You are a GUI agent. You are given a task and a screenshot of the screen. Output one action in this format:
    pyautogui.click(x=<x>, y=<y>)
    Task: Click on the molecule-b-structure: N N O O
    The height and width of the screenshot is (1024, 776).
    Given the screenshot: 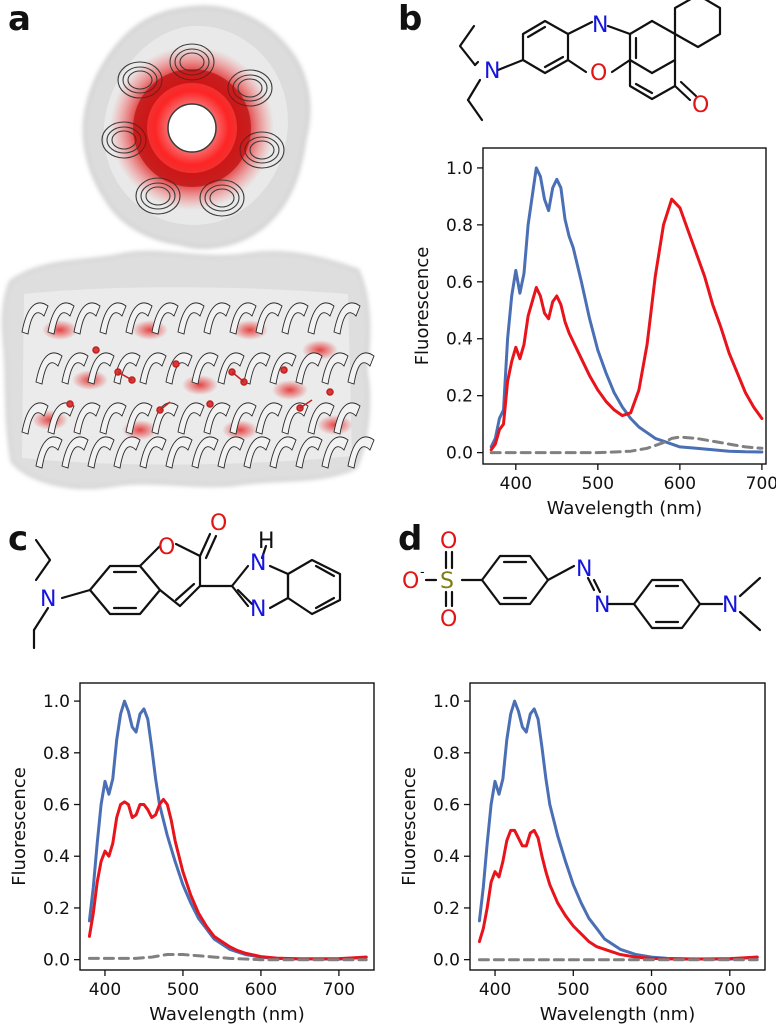 What is the action you would take?
    pyautogui.click(x=590, y=61)
    